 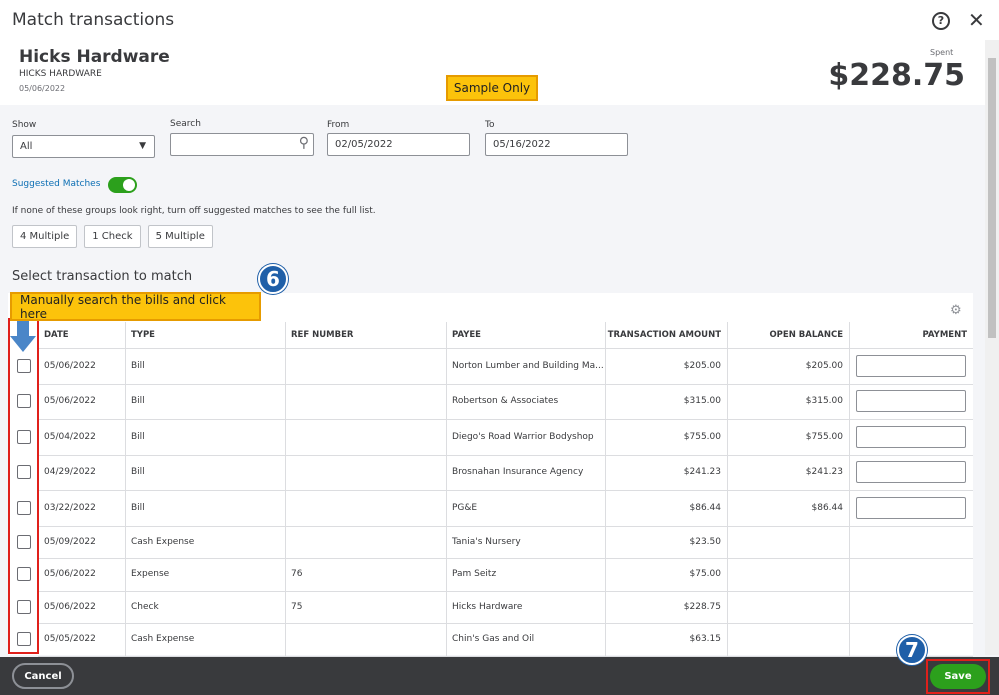 What do you see at coordinates (466, 335) in the screenshot?
I see `column-header: PAYEE` at bounding box center [466, 335].